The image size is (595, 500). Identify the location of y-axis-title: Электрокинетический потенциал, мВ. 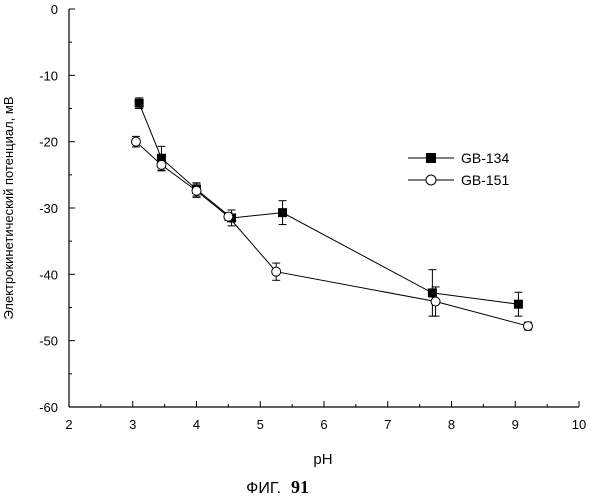
(8, 208).